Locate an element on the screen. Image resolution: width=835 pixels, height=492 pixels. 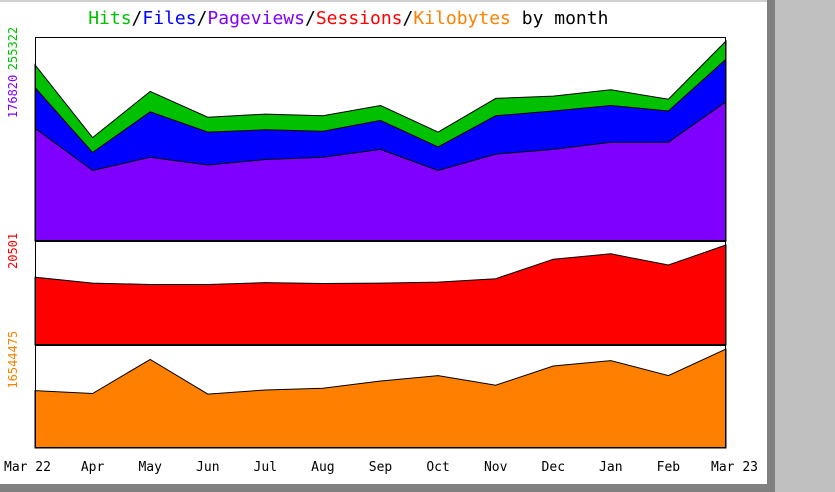
title-sep-4: / is located at coordinates (408, 18).